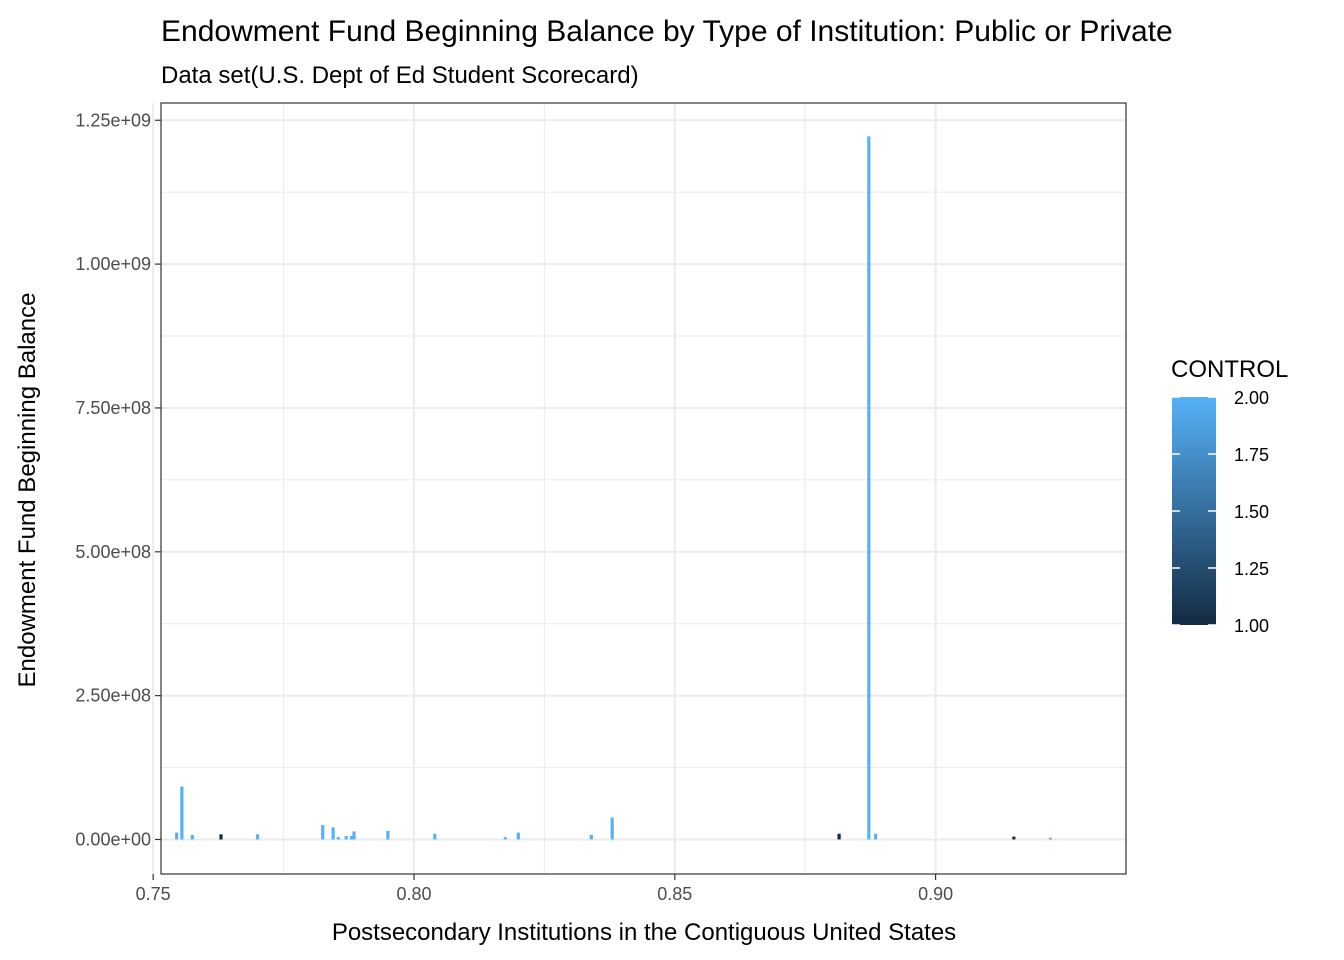  I want to click on x-tick-label: 0.85, so click(674, 894).